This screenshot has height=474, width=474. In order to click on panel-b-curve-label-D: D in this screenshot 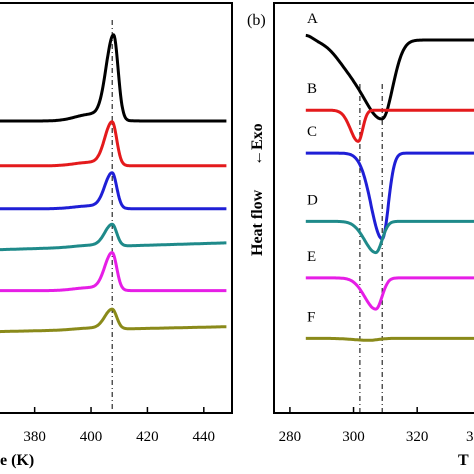, I will do `click(312, 200)`.